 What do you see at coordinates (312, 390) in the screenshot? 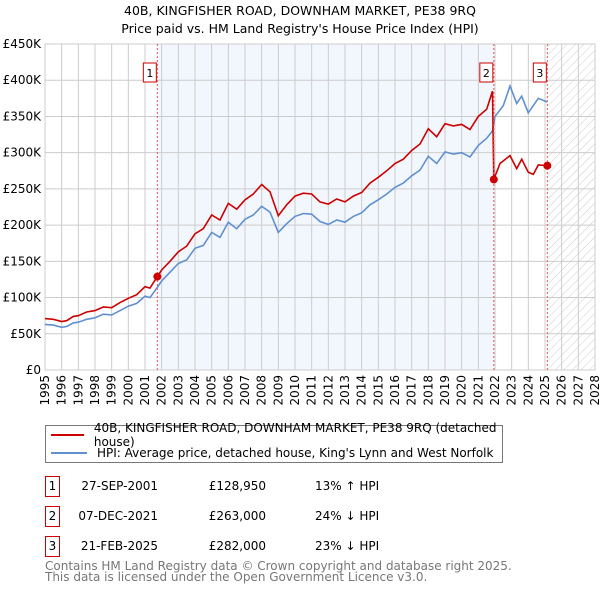
I see `x-tick-label: 2011` at bounding box center [312, 390].